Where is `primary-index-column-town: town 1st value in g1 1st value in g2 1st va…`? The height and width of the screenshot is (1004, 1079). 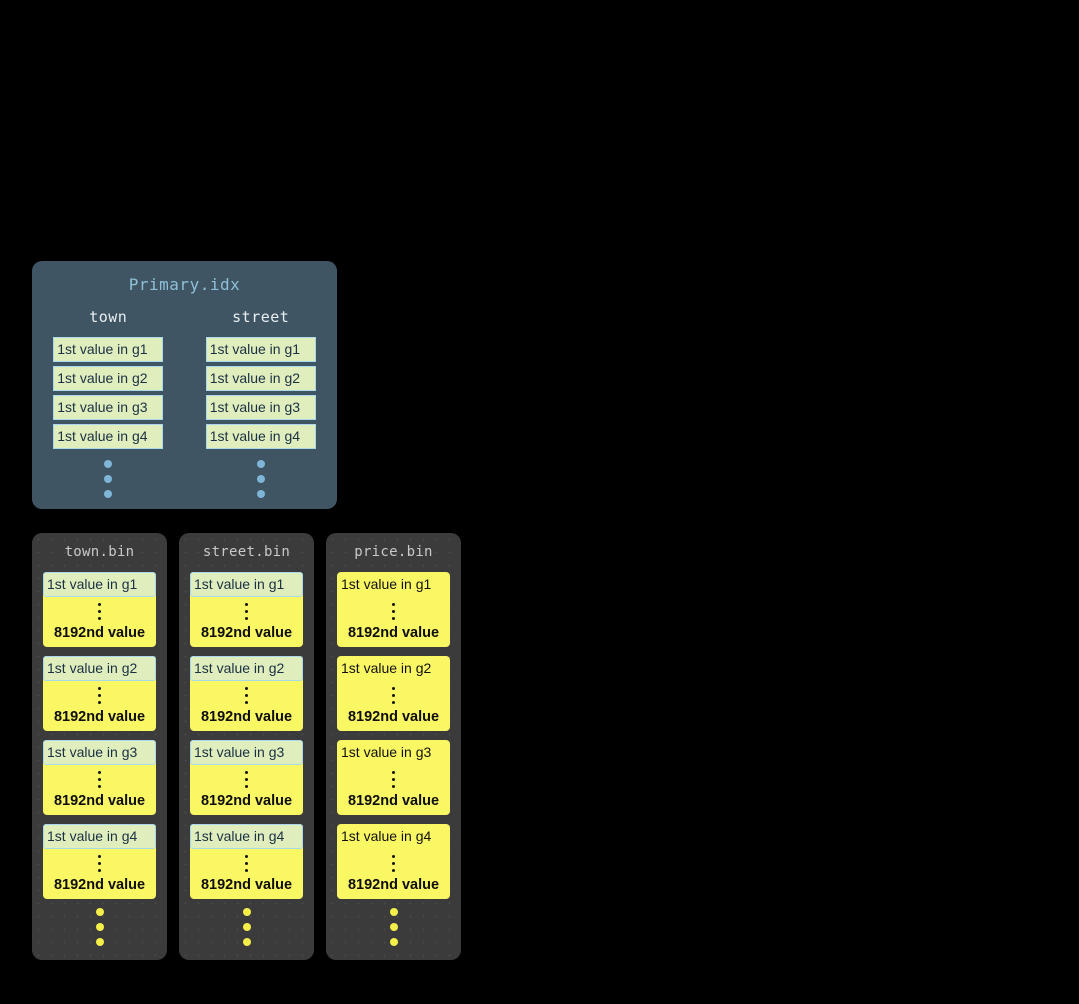 primary-index-column-town: town 1st value in g1 1st value in g2 1st va… is located at coordinates (108, 403).